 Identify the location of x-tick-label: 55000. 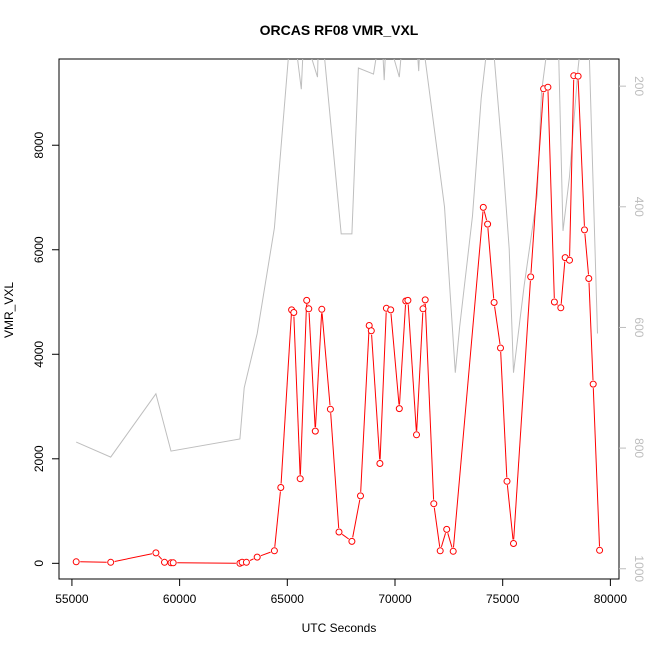
(72, 599).